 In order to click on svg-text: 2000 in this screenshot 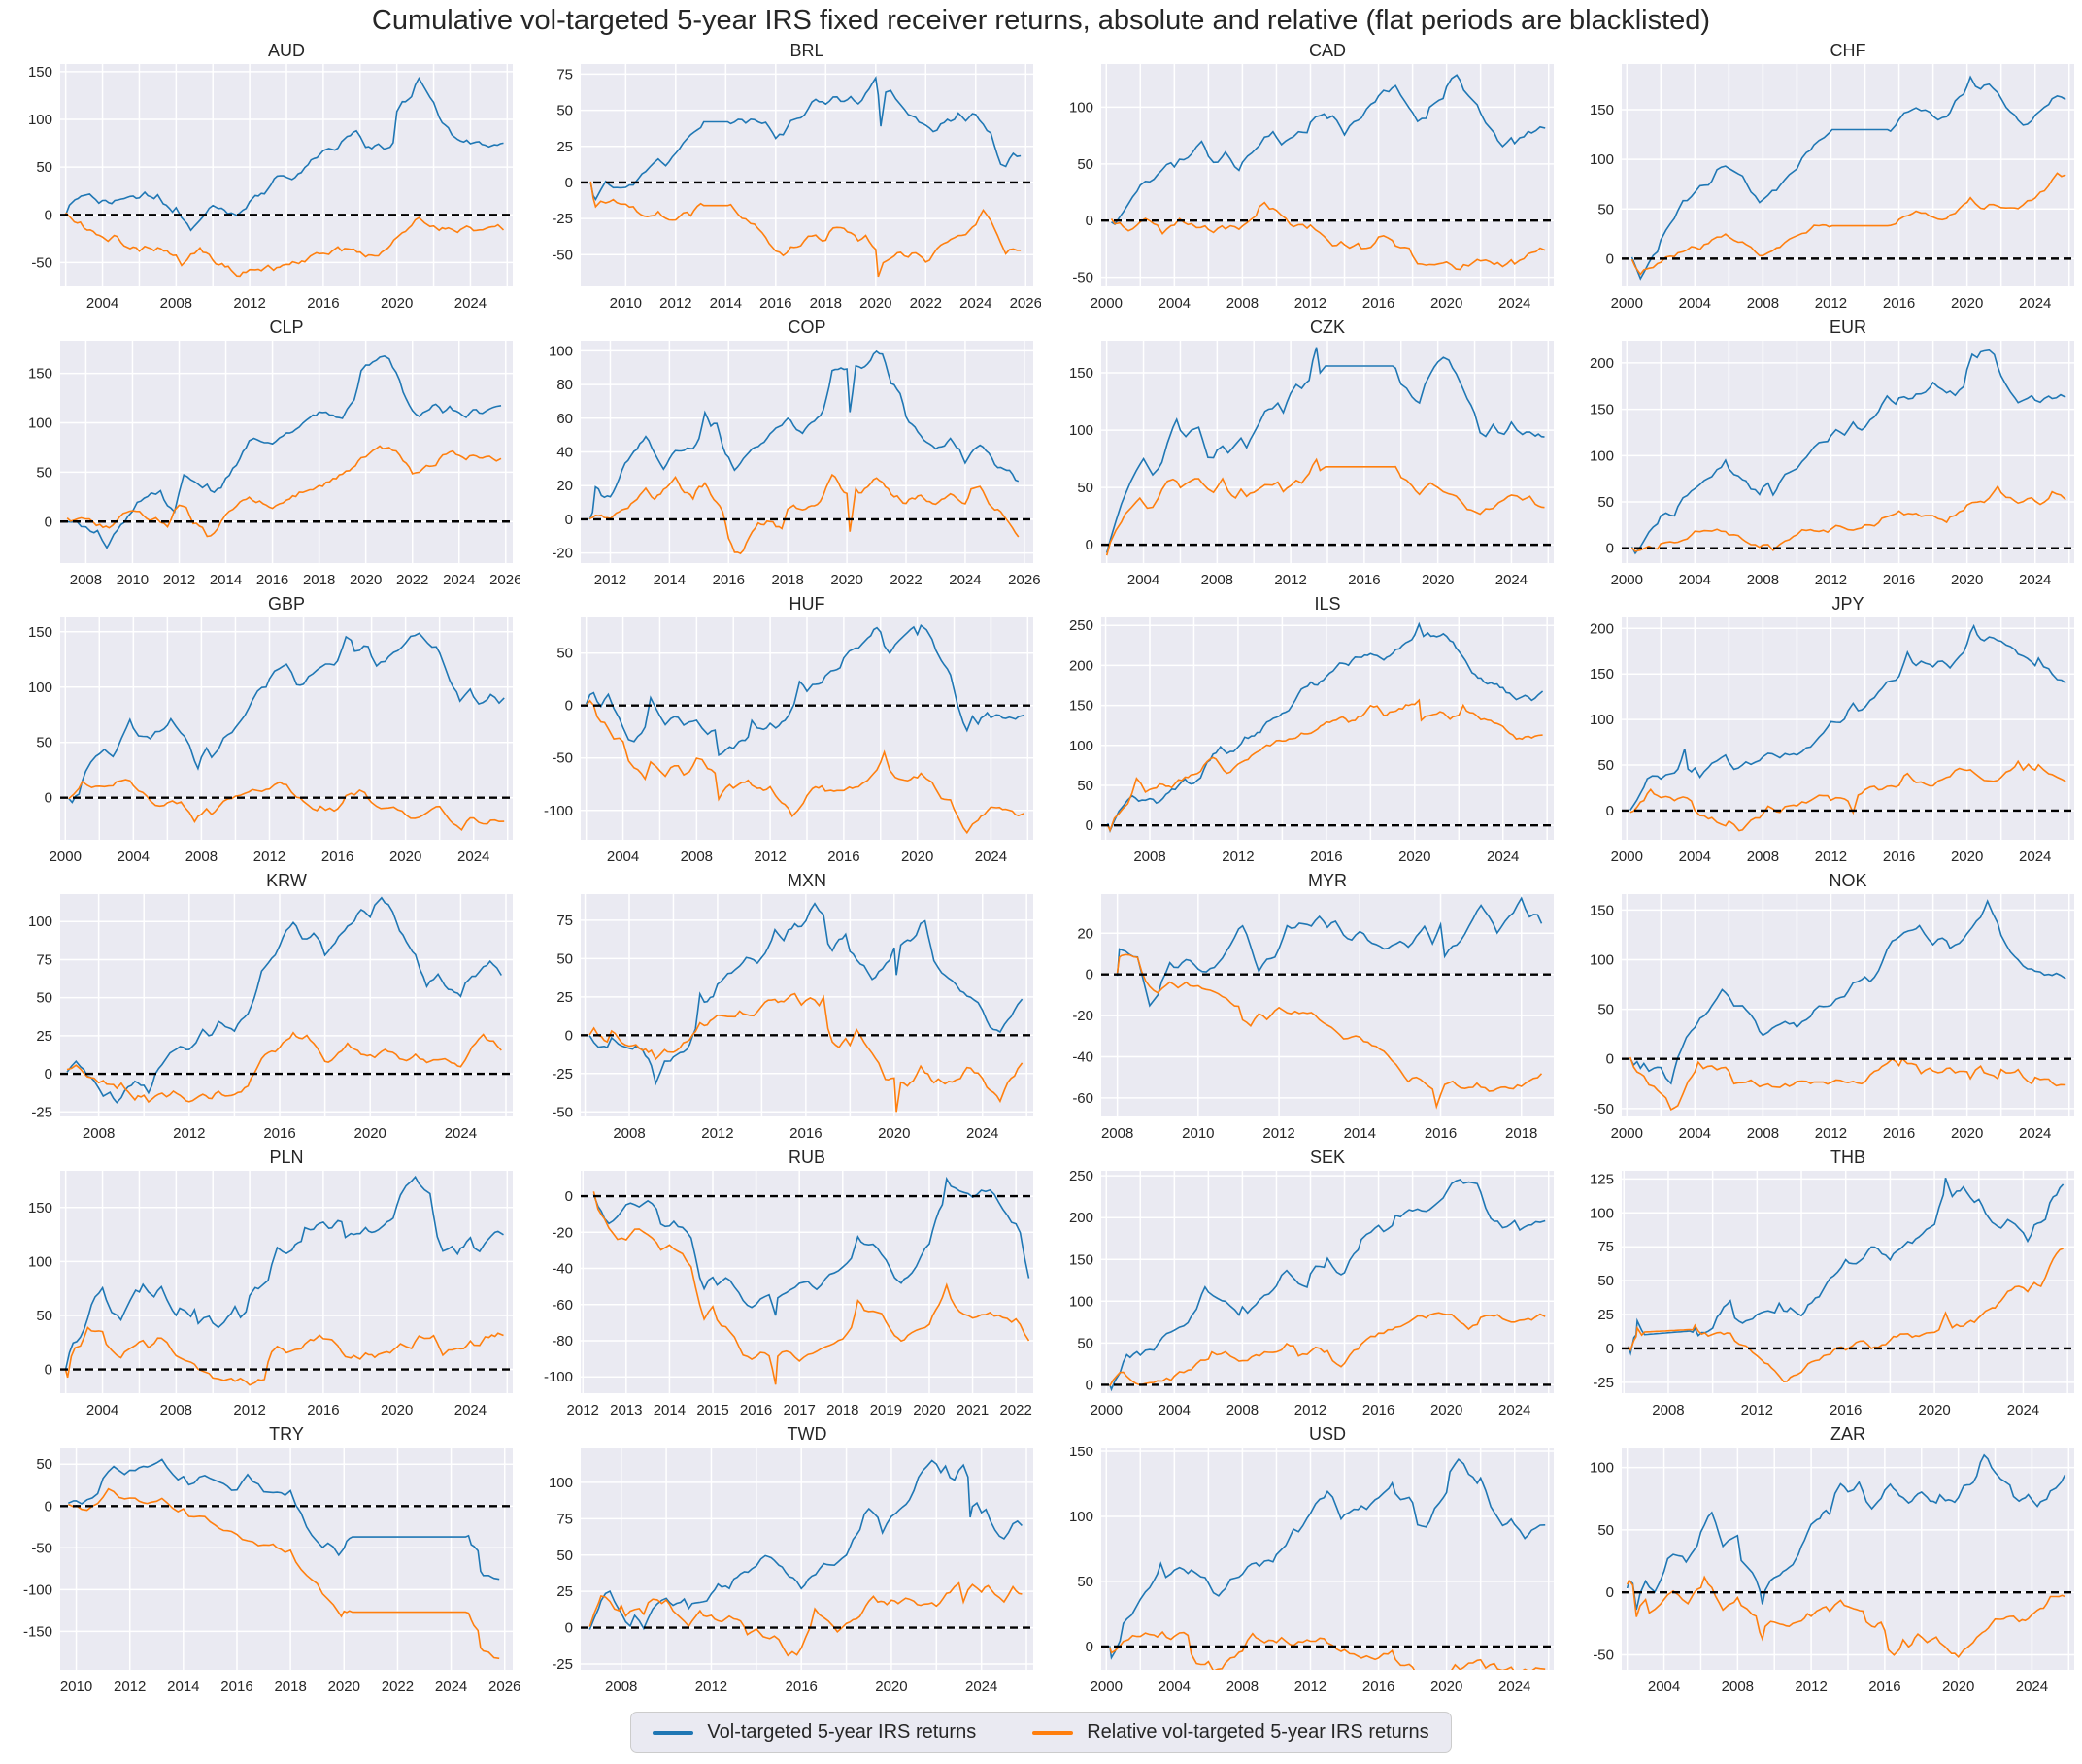, I will do `click(1627, 303)`.